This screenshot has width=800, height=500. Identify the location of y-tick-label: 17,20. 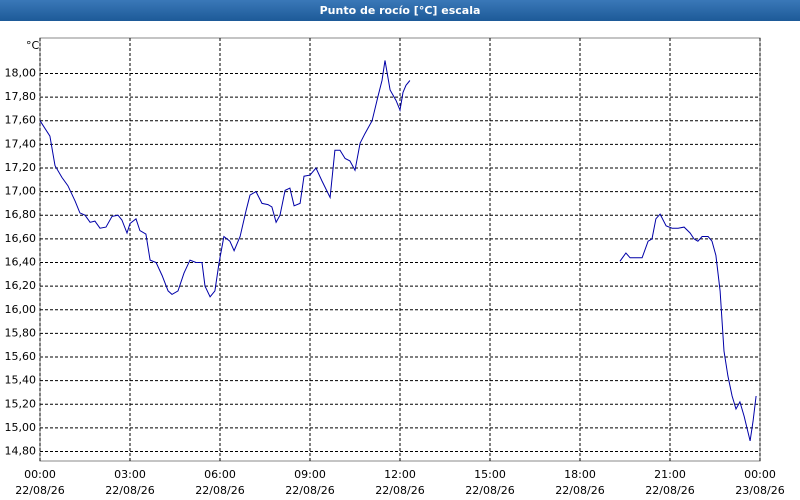
(21, 167).